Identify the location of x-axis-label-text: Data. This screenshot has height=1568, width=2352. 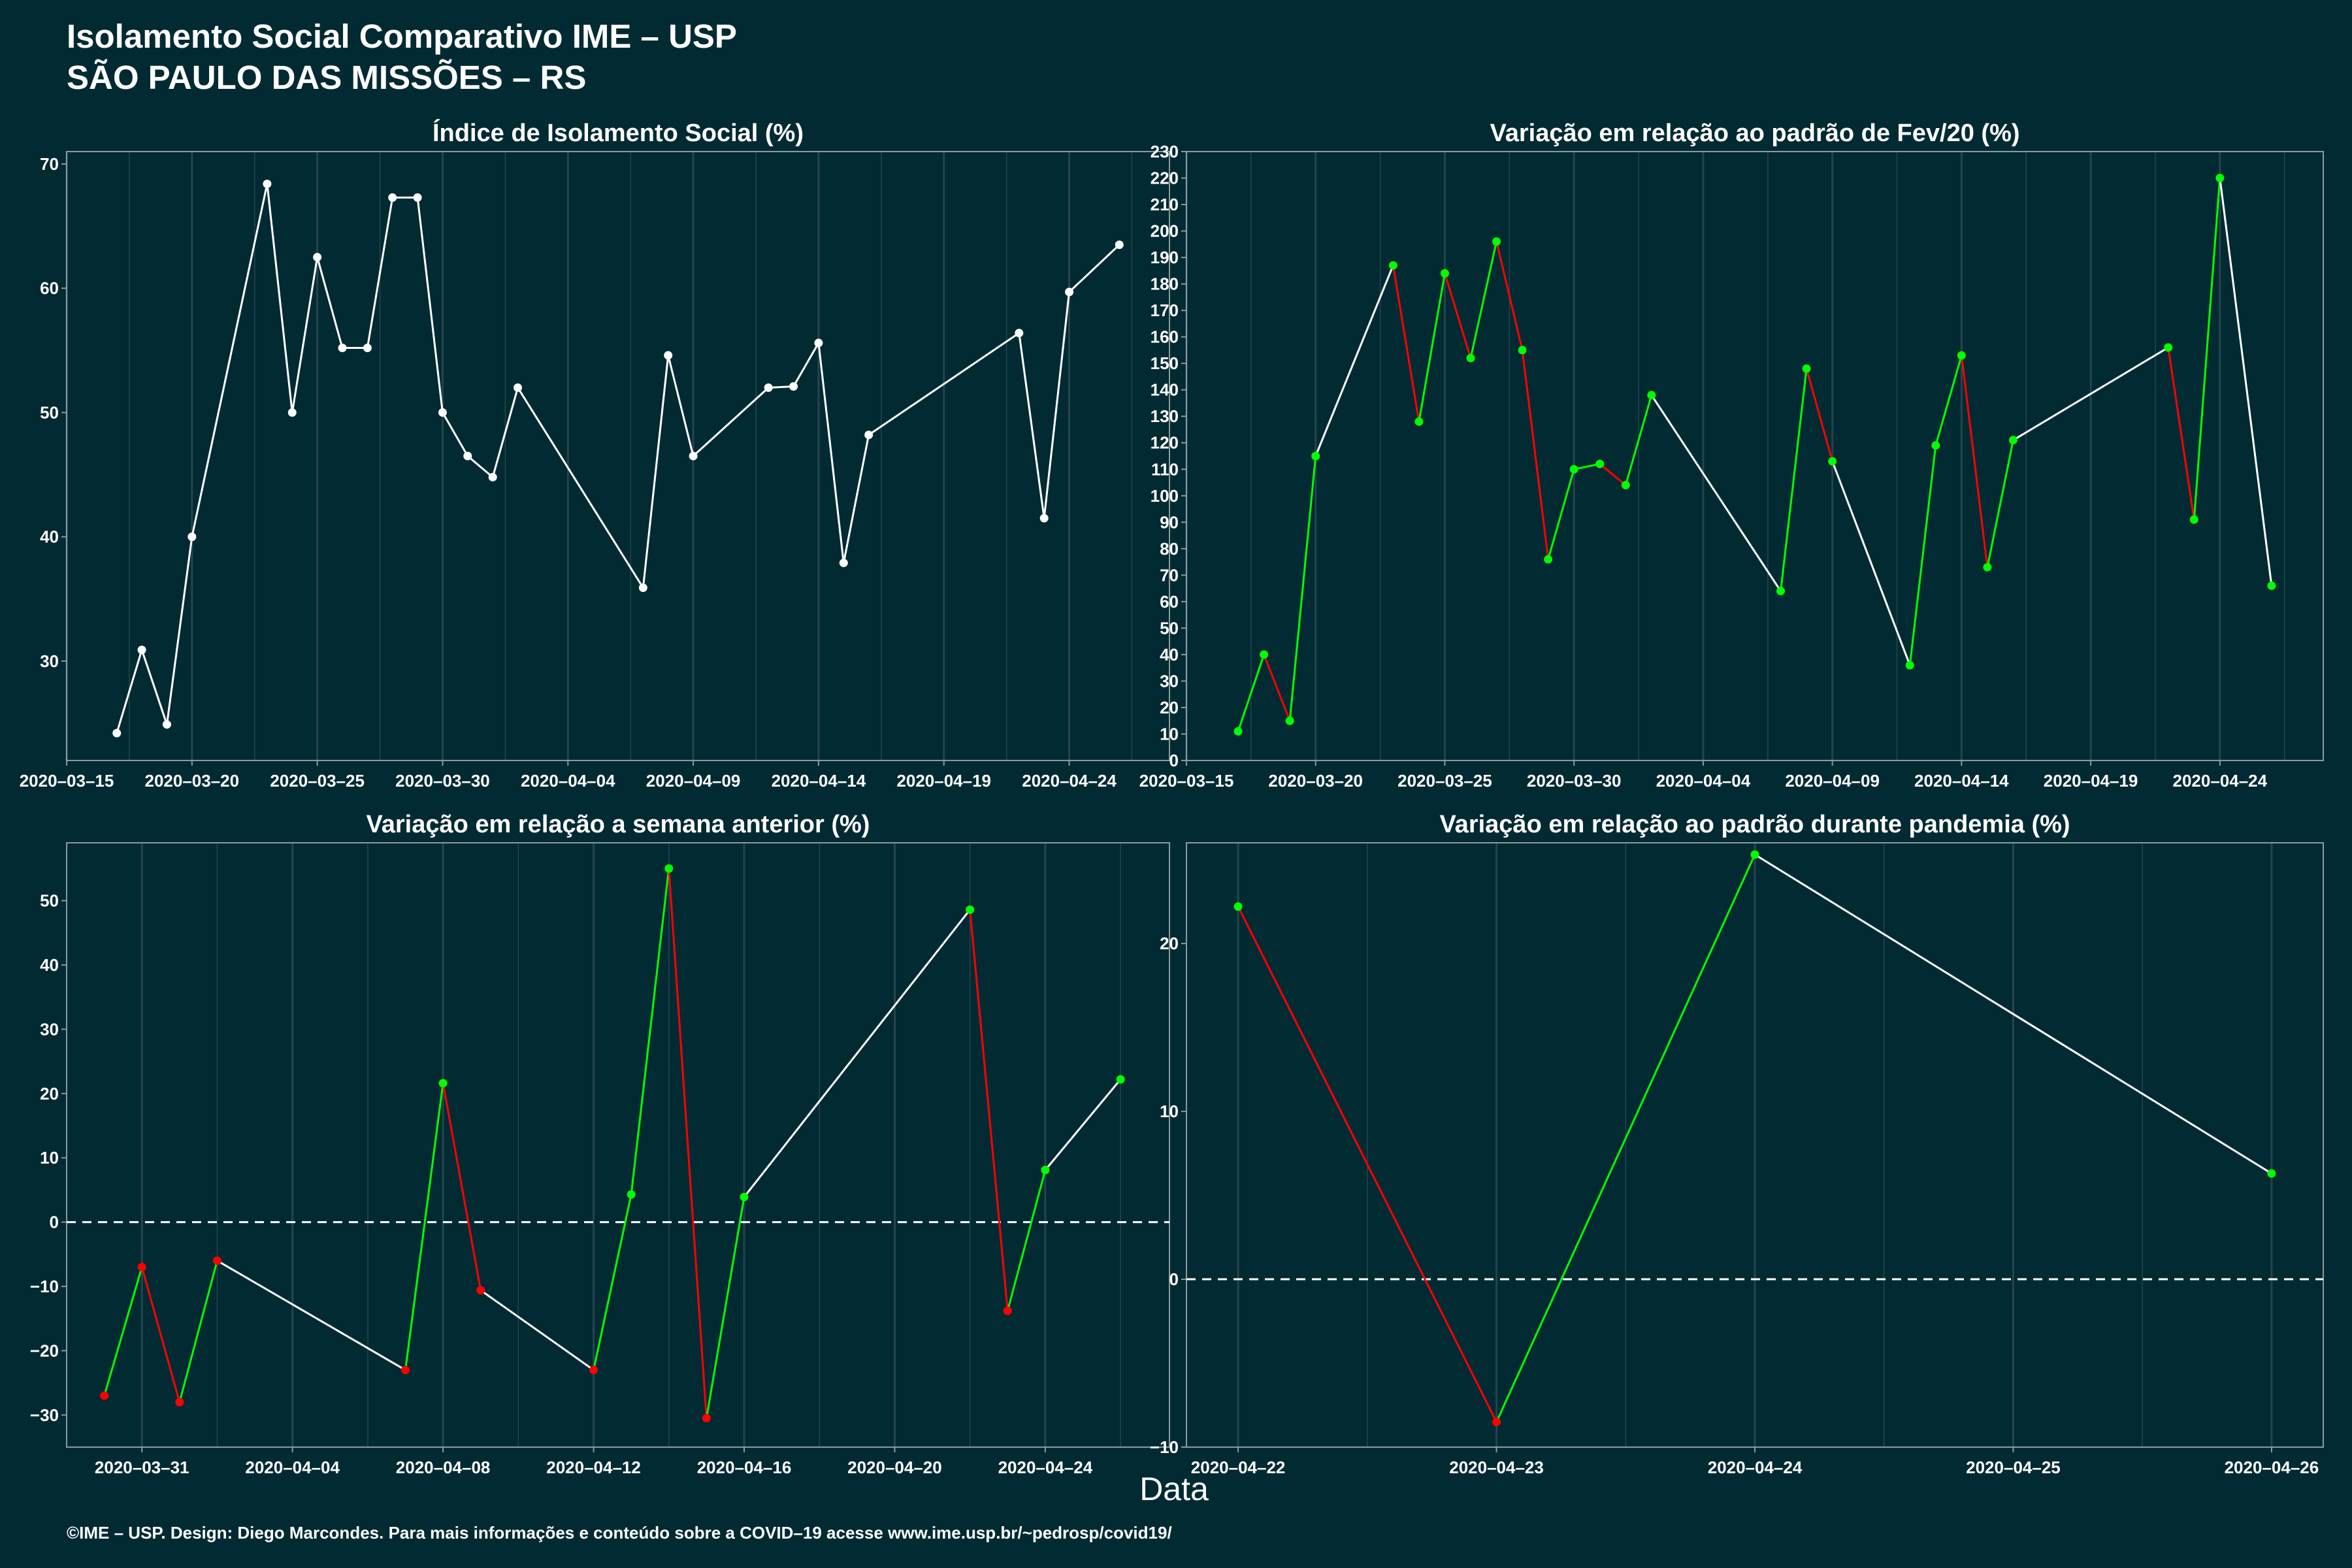
(1174, 1489).